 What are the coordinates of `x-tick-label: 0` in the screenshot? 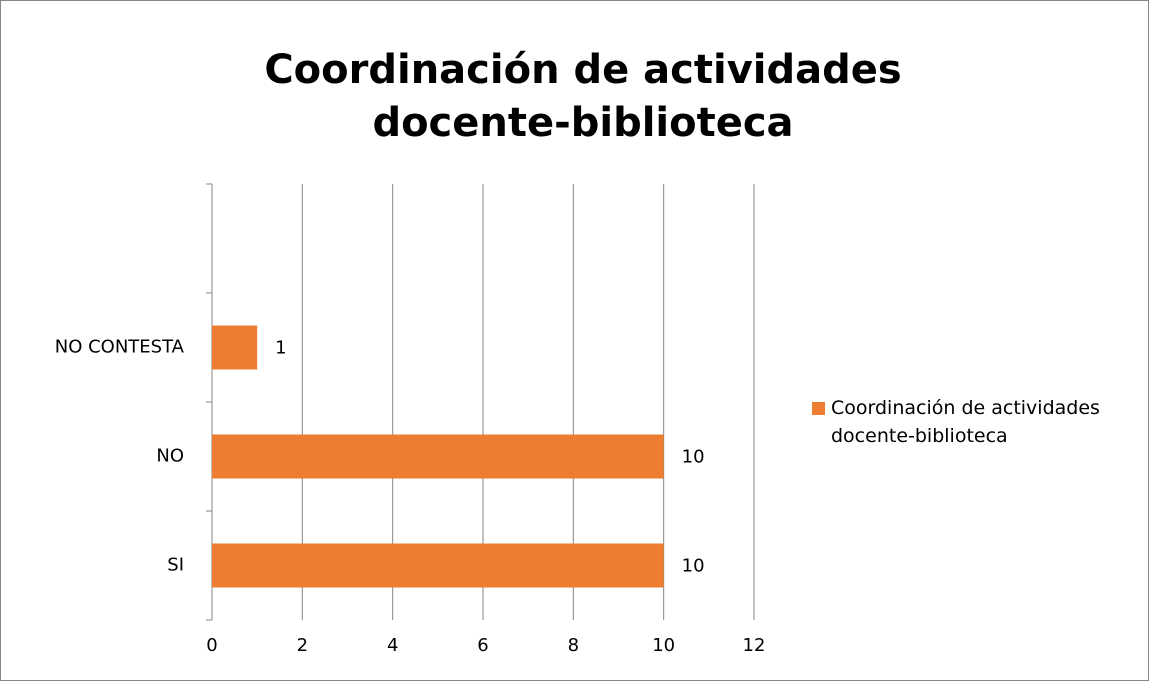 It's located at (211, 645).